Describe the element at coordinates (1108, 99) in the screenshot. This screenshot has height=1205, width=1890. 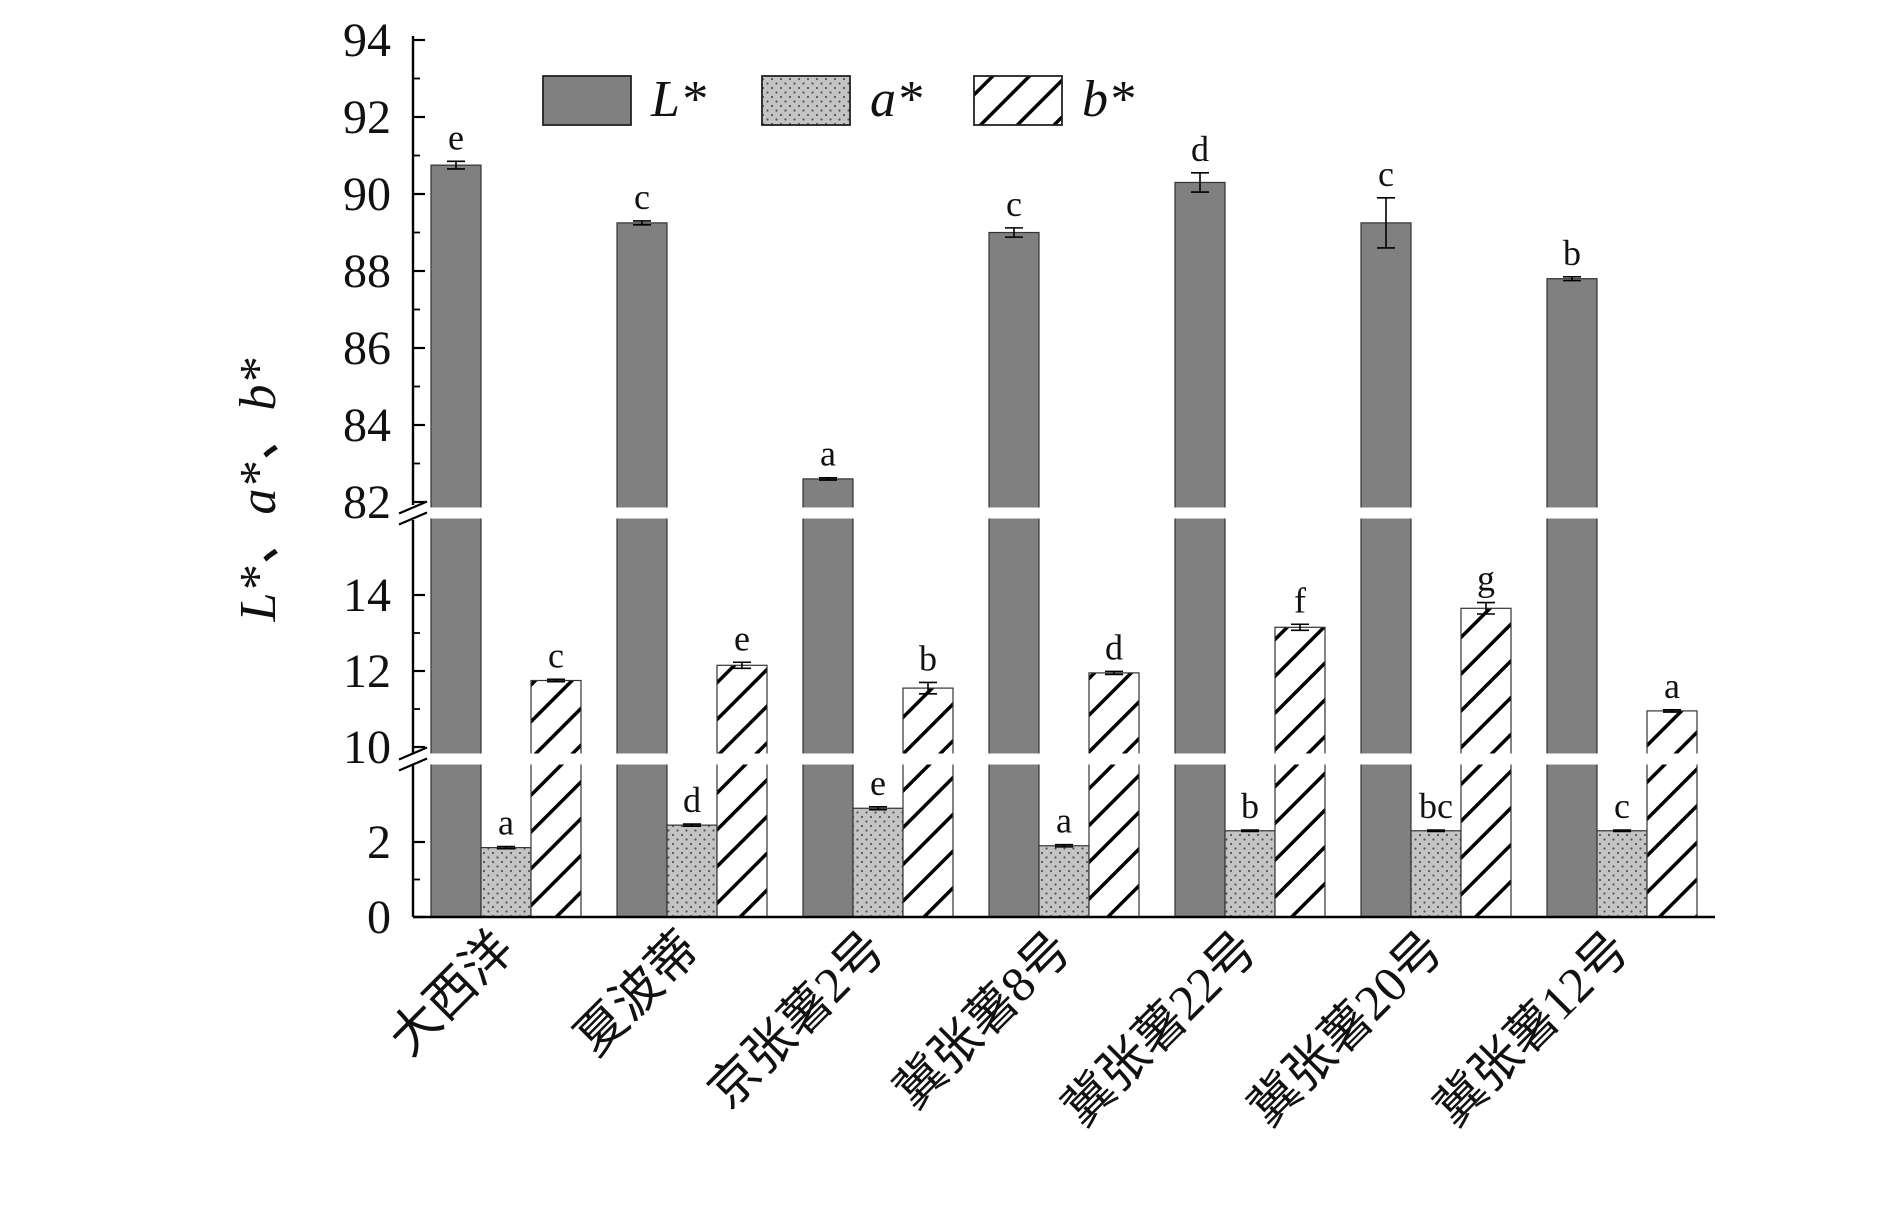
I see `legend-label: b*` at that location.